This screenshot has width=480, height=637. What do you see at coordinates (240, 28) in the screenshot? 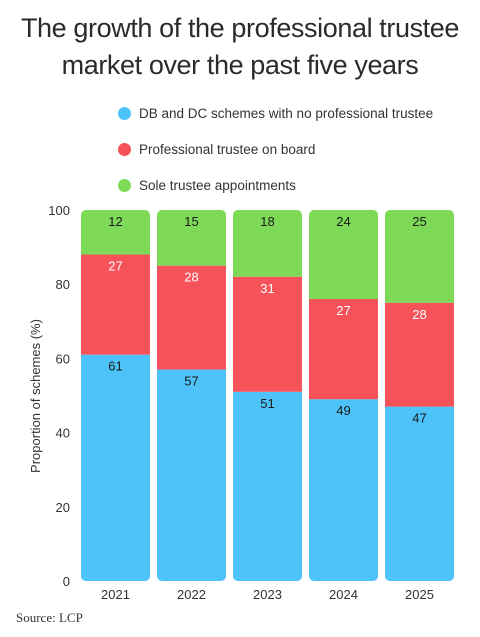
I see `chart-title-line-1: The growth of the professional trustee` at bounding box center [240, 28].